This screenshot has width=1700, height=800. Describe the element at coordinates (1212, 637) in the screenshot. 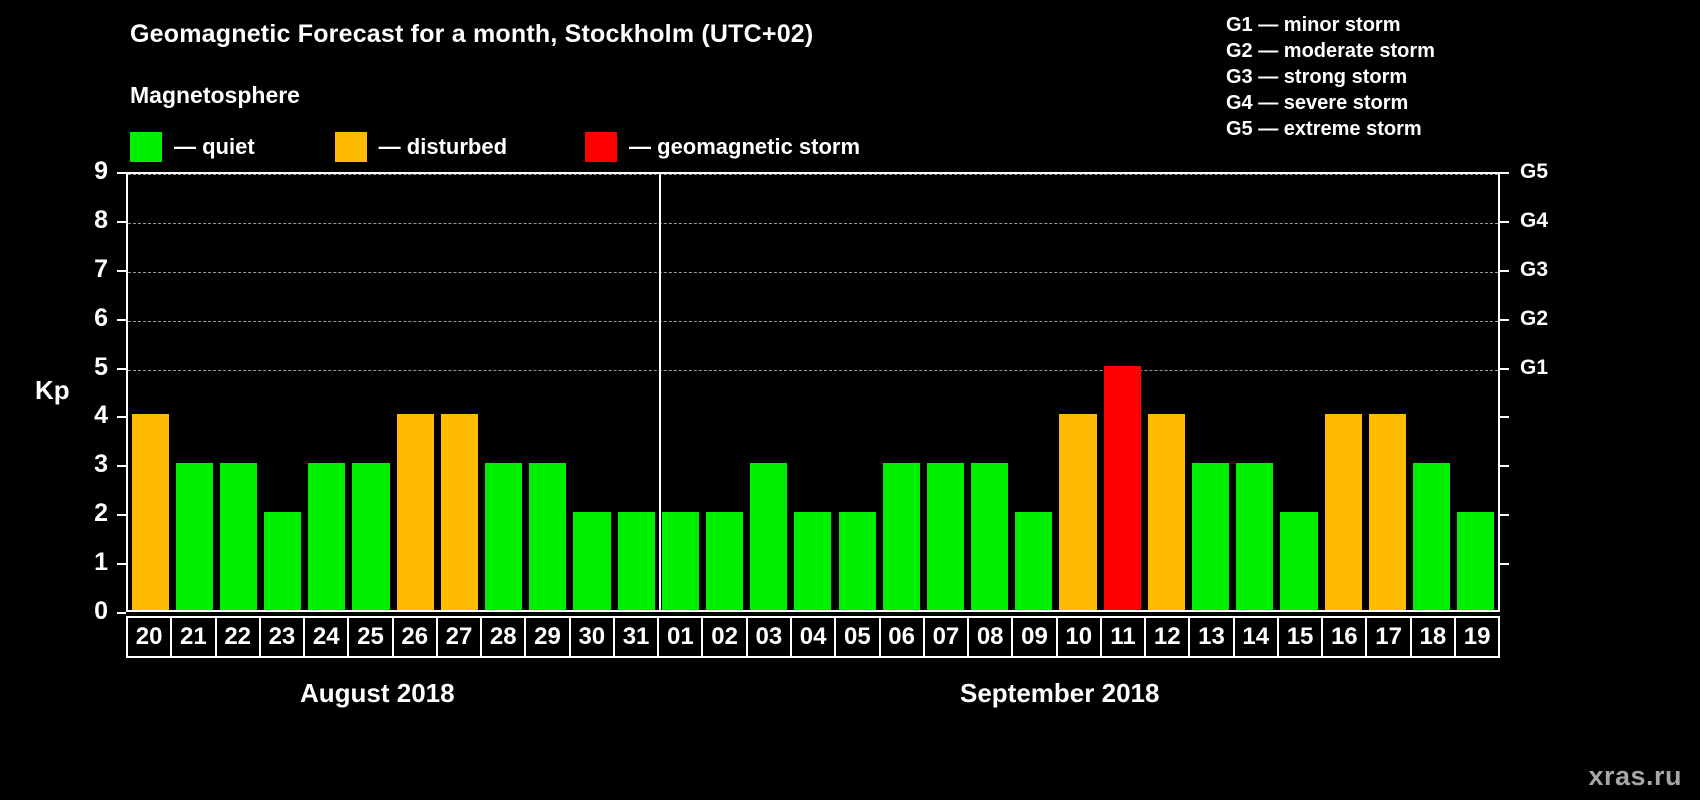

I see `day-label-13: 13` at that location.